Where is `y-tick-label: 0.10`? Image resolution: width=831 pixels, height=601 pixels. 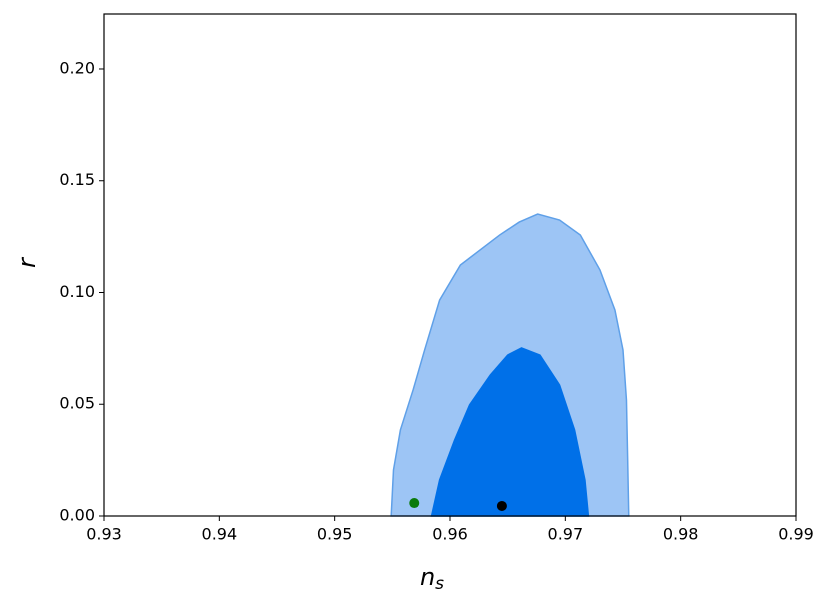
y-tick-label: 0.10 is located at coordinates (77, 291).